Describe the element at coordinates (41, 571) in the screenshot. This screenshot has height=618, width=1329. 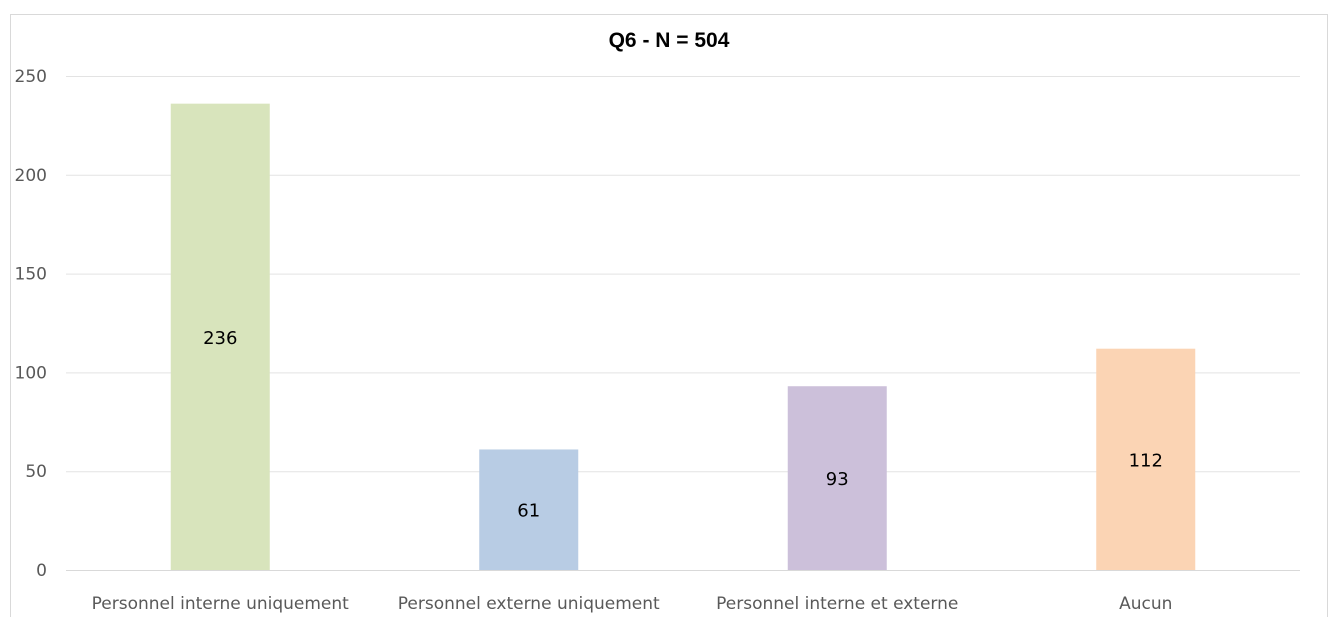
I see `y-tick-label: 0` at that location.